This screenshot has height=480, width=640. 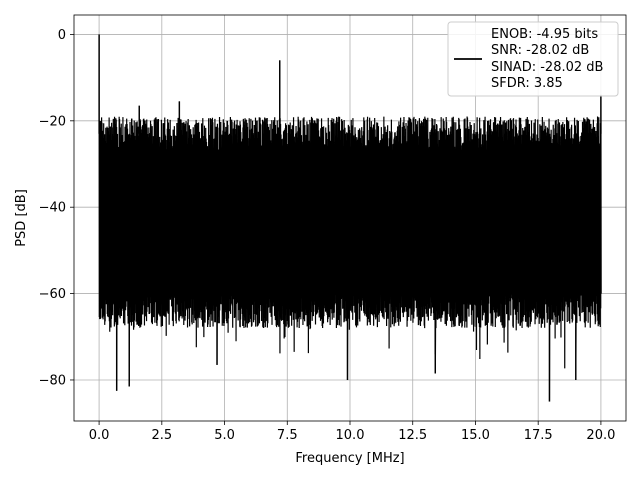 What do you see at coordinates (547, 67) in the screenshot?
I see `legend-line-sinad: SINAD: -28.02 dB` at bounding box center [547, 67].